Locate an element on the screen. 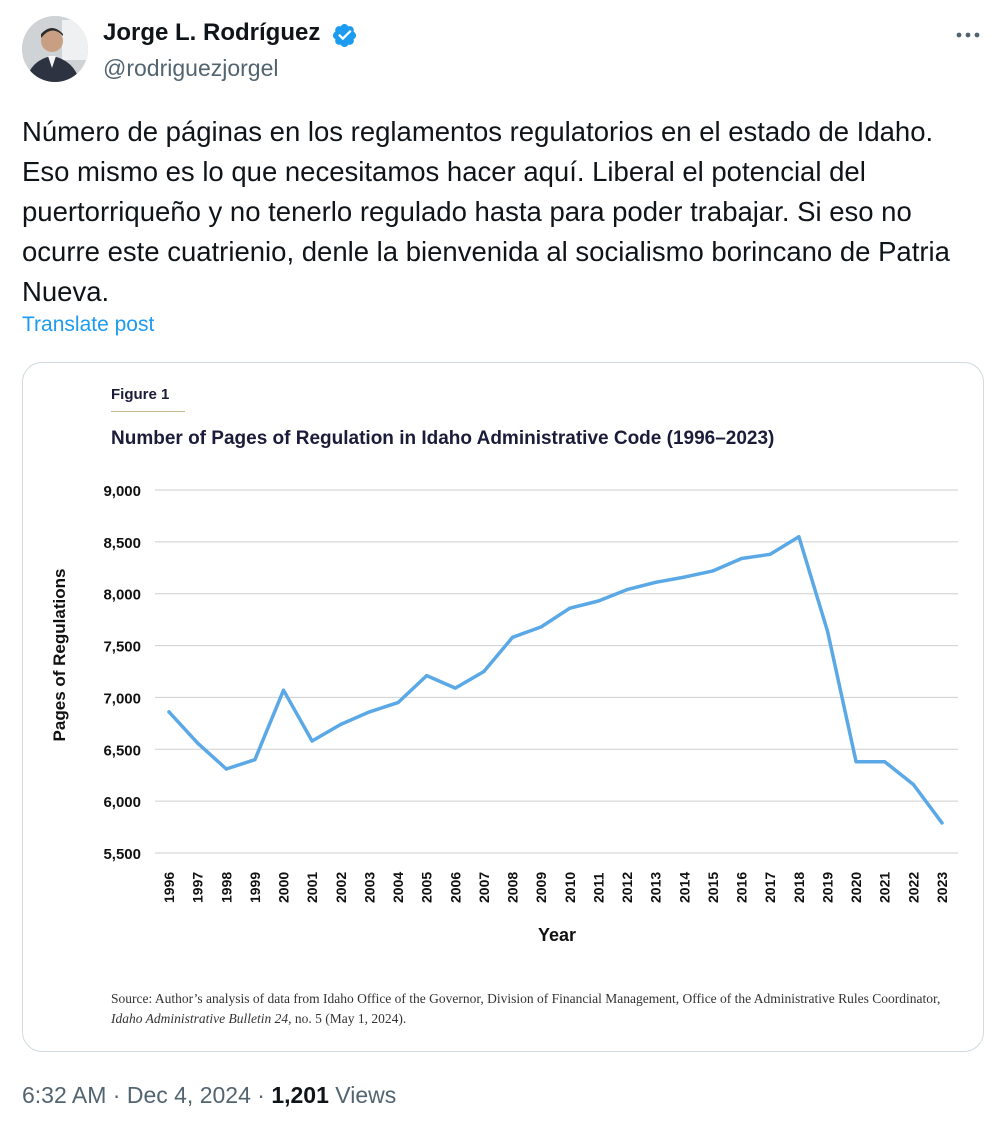 The width and height of the screenshot is (1005, 1127). x-axis-label: Year is located at coordinates (557, 935).